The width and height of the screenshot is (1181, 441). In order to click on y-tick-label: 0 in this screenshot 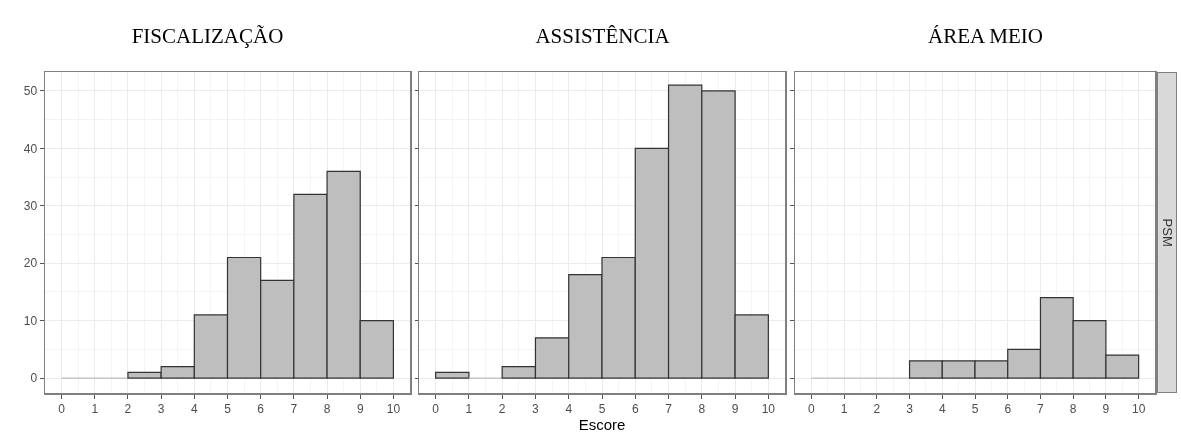, I will do `click(34, 378)`.